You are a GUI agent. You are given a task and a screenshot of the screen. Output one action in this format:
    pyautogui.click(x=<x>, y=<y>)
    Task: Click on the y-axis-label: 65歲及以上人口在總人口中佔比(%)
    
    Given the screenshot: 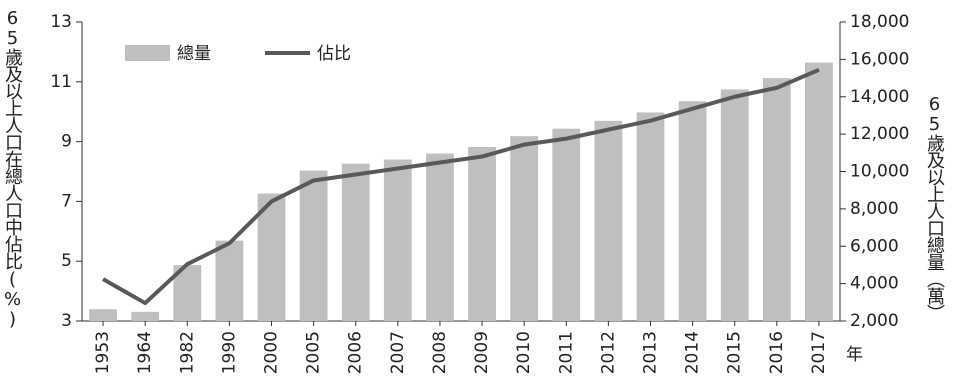 What is the action you would take?
    pyautogui.click(x=12, y=168)
    